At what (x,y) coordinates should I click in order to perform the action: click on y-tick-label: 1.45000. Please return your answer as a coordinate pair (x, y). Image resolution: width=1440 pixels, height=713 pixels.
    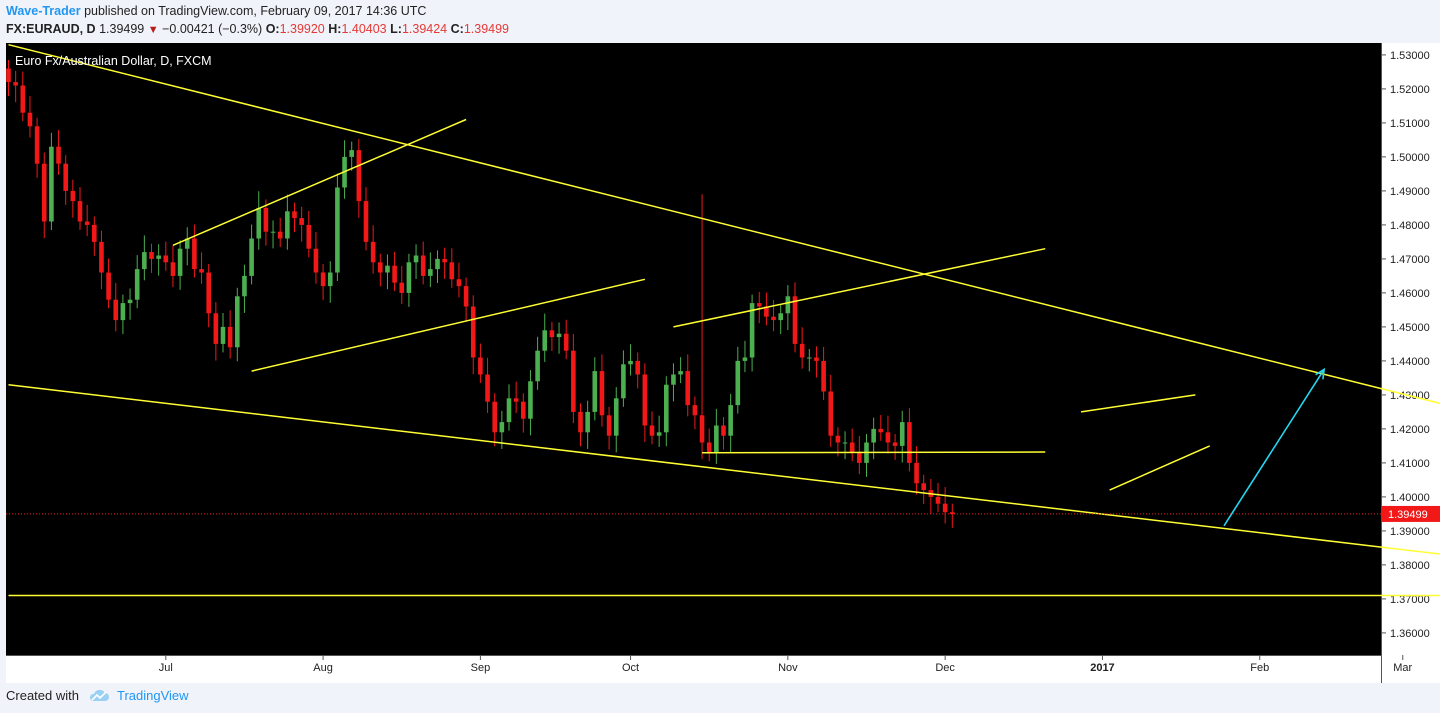
    Looking at the image, I should click on (1410, 328).